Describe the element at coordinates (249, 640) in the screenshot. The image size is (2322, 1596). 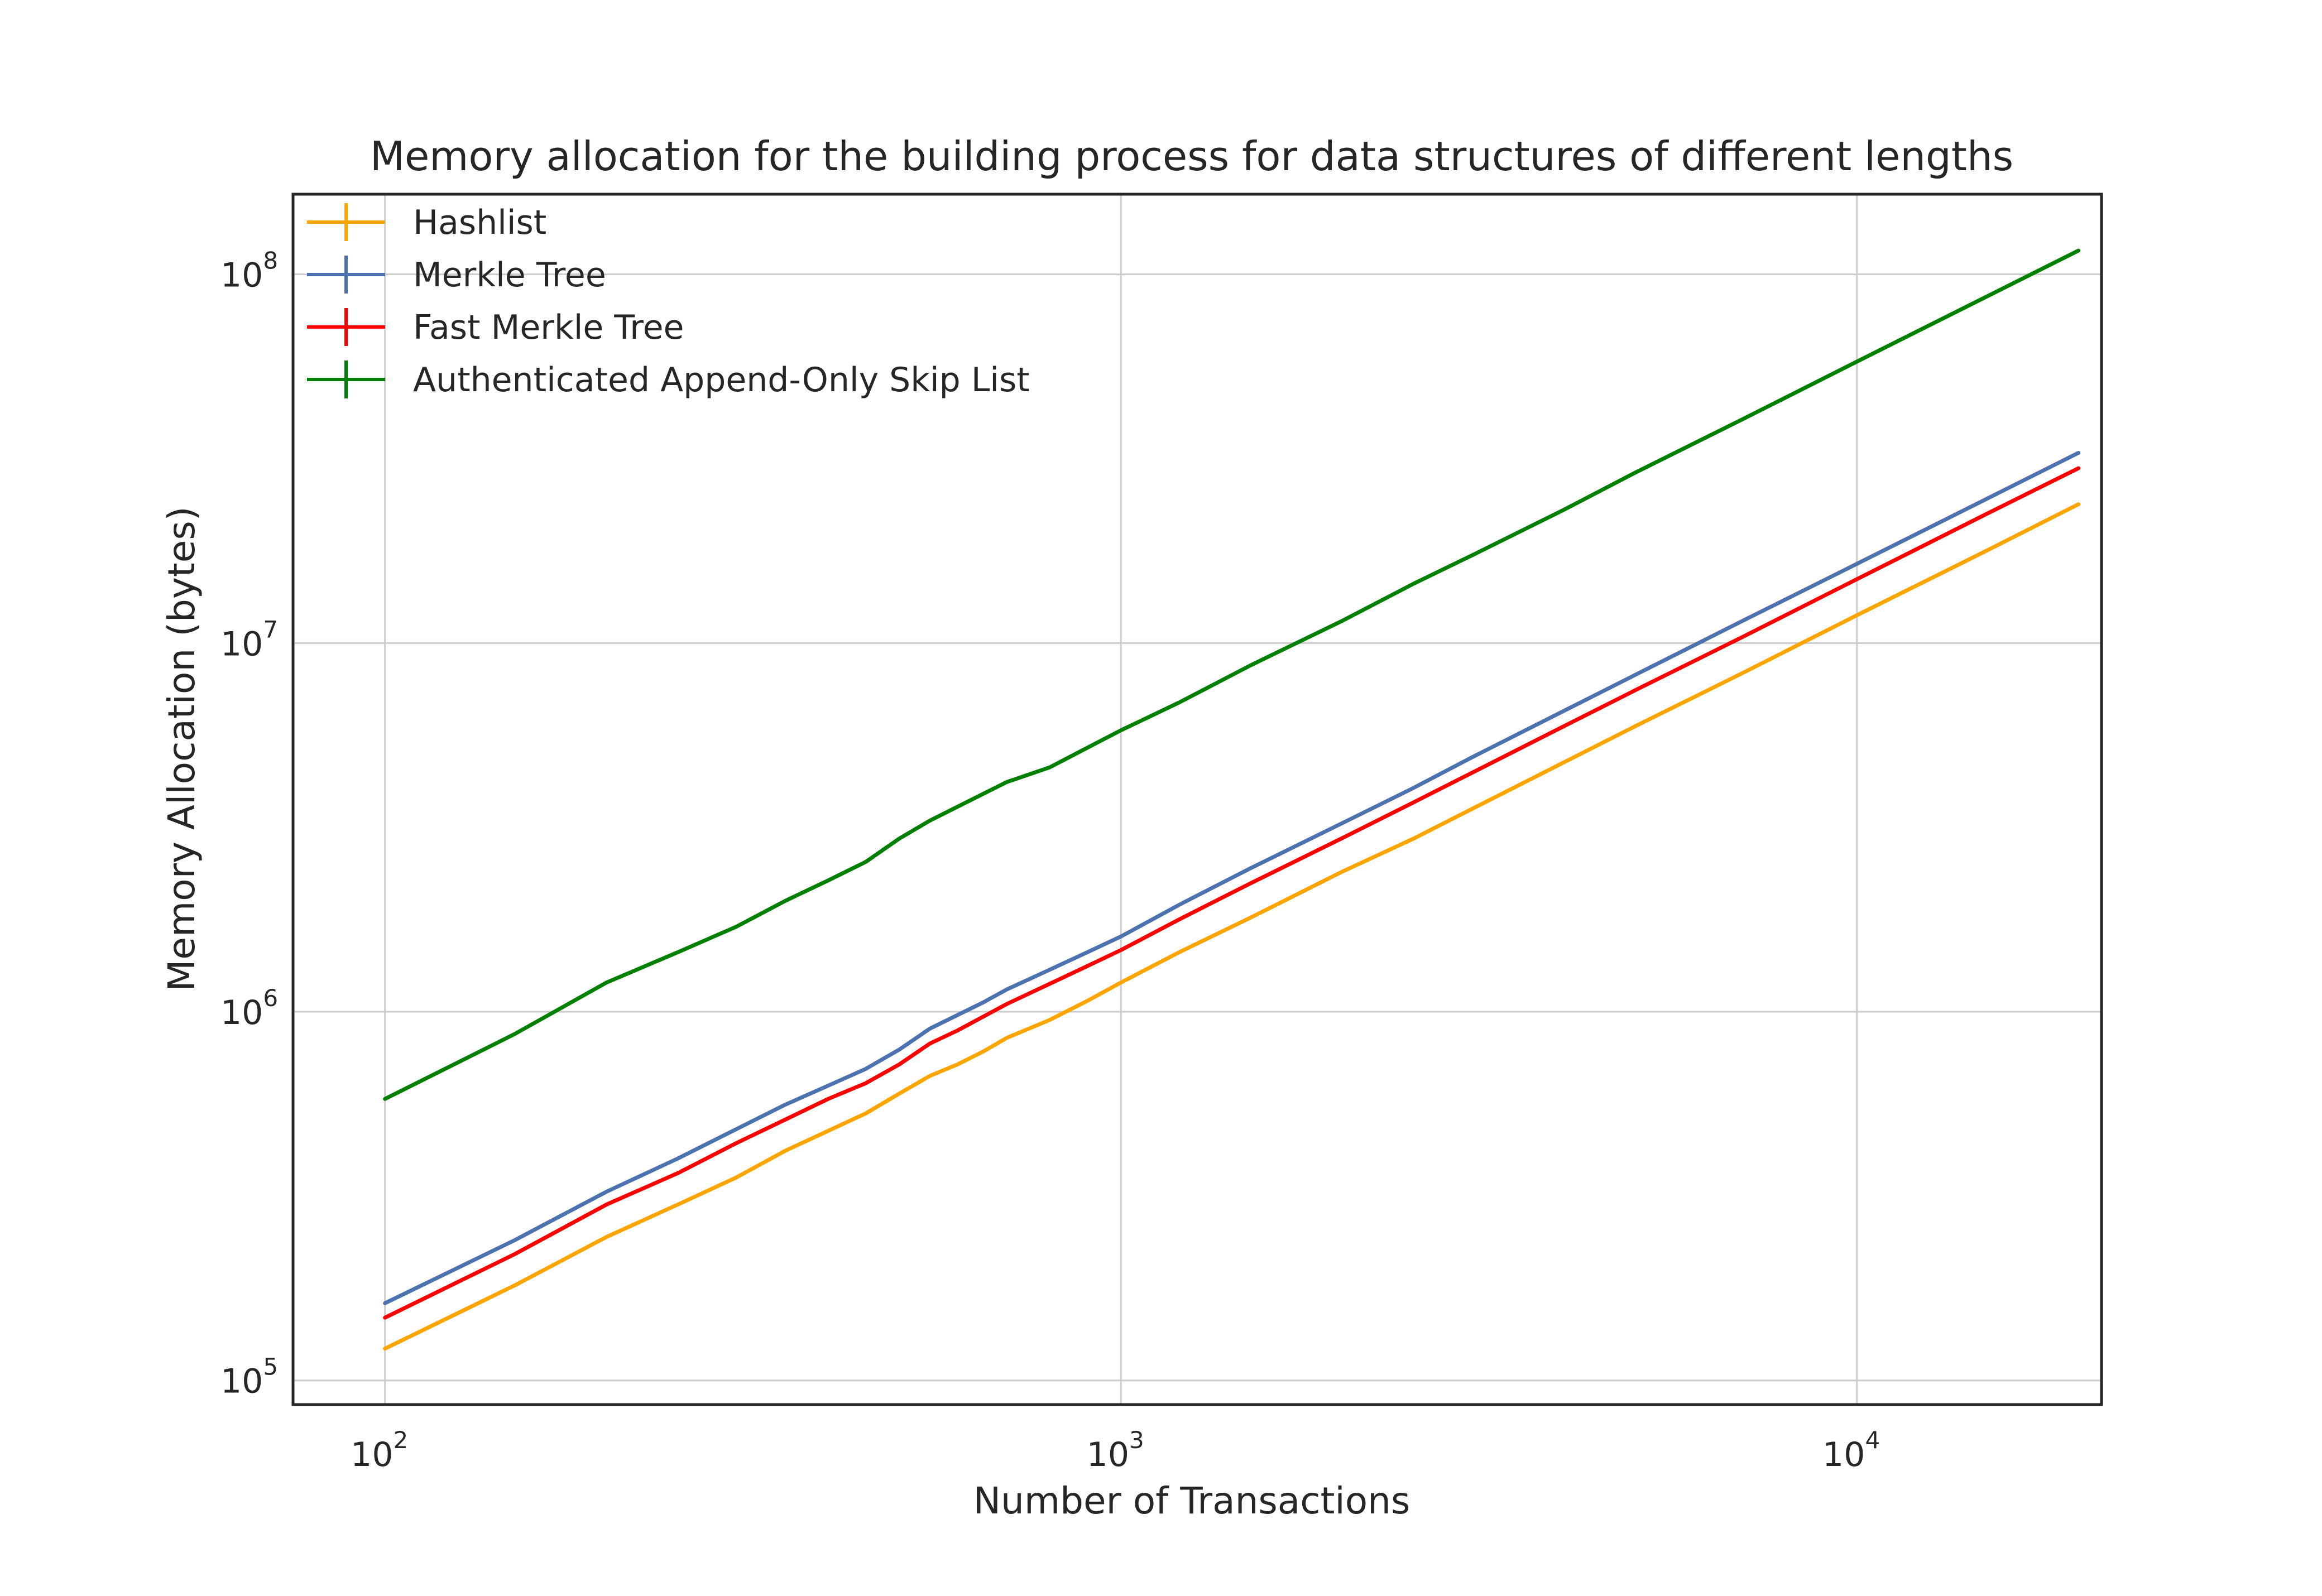
I see `y-tick-label: 10⁷` at that location.